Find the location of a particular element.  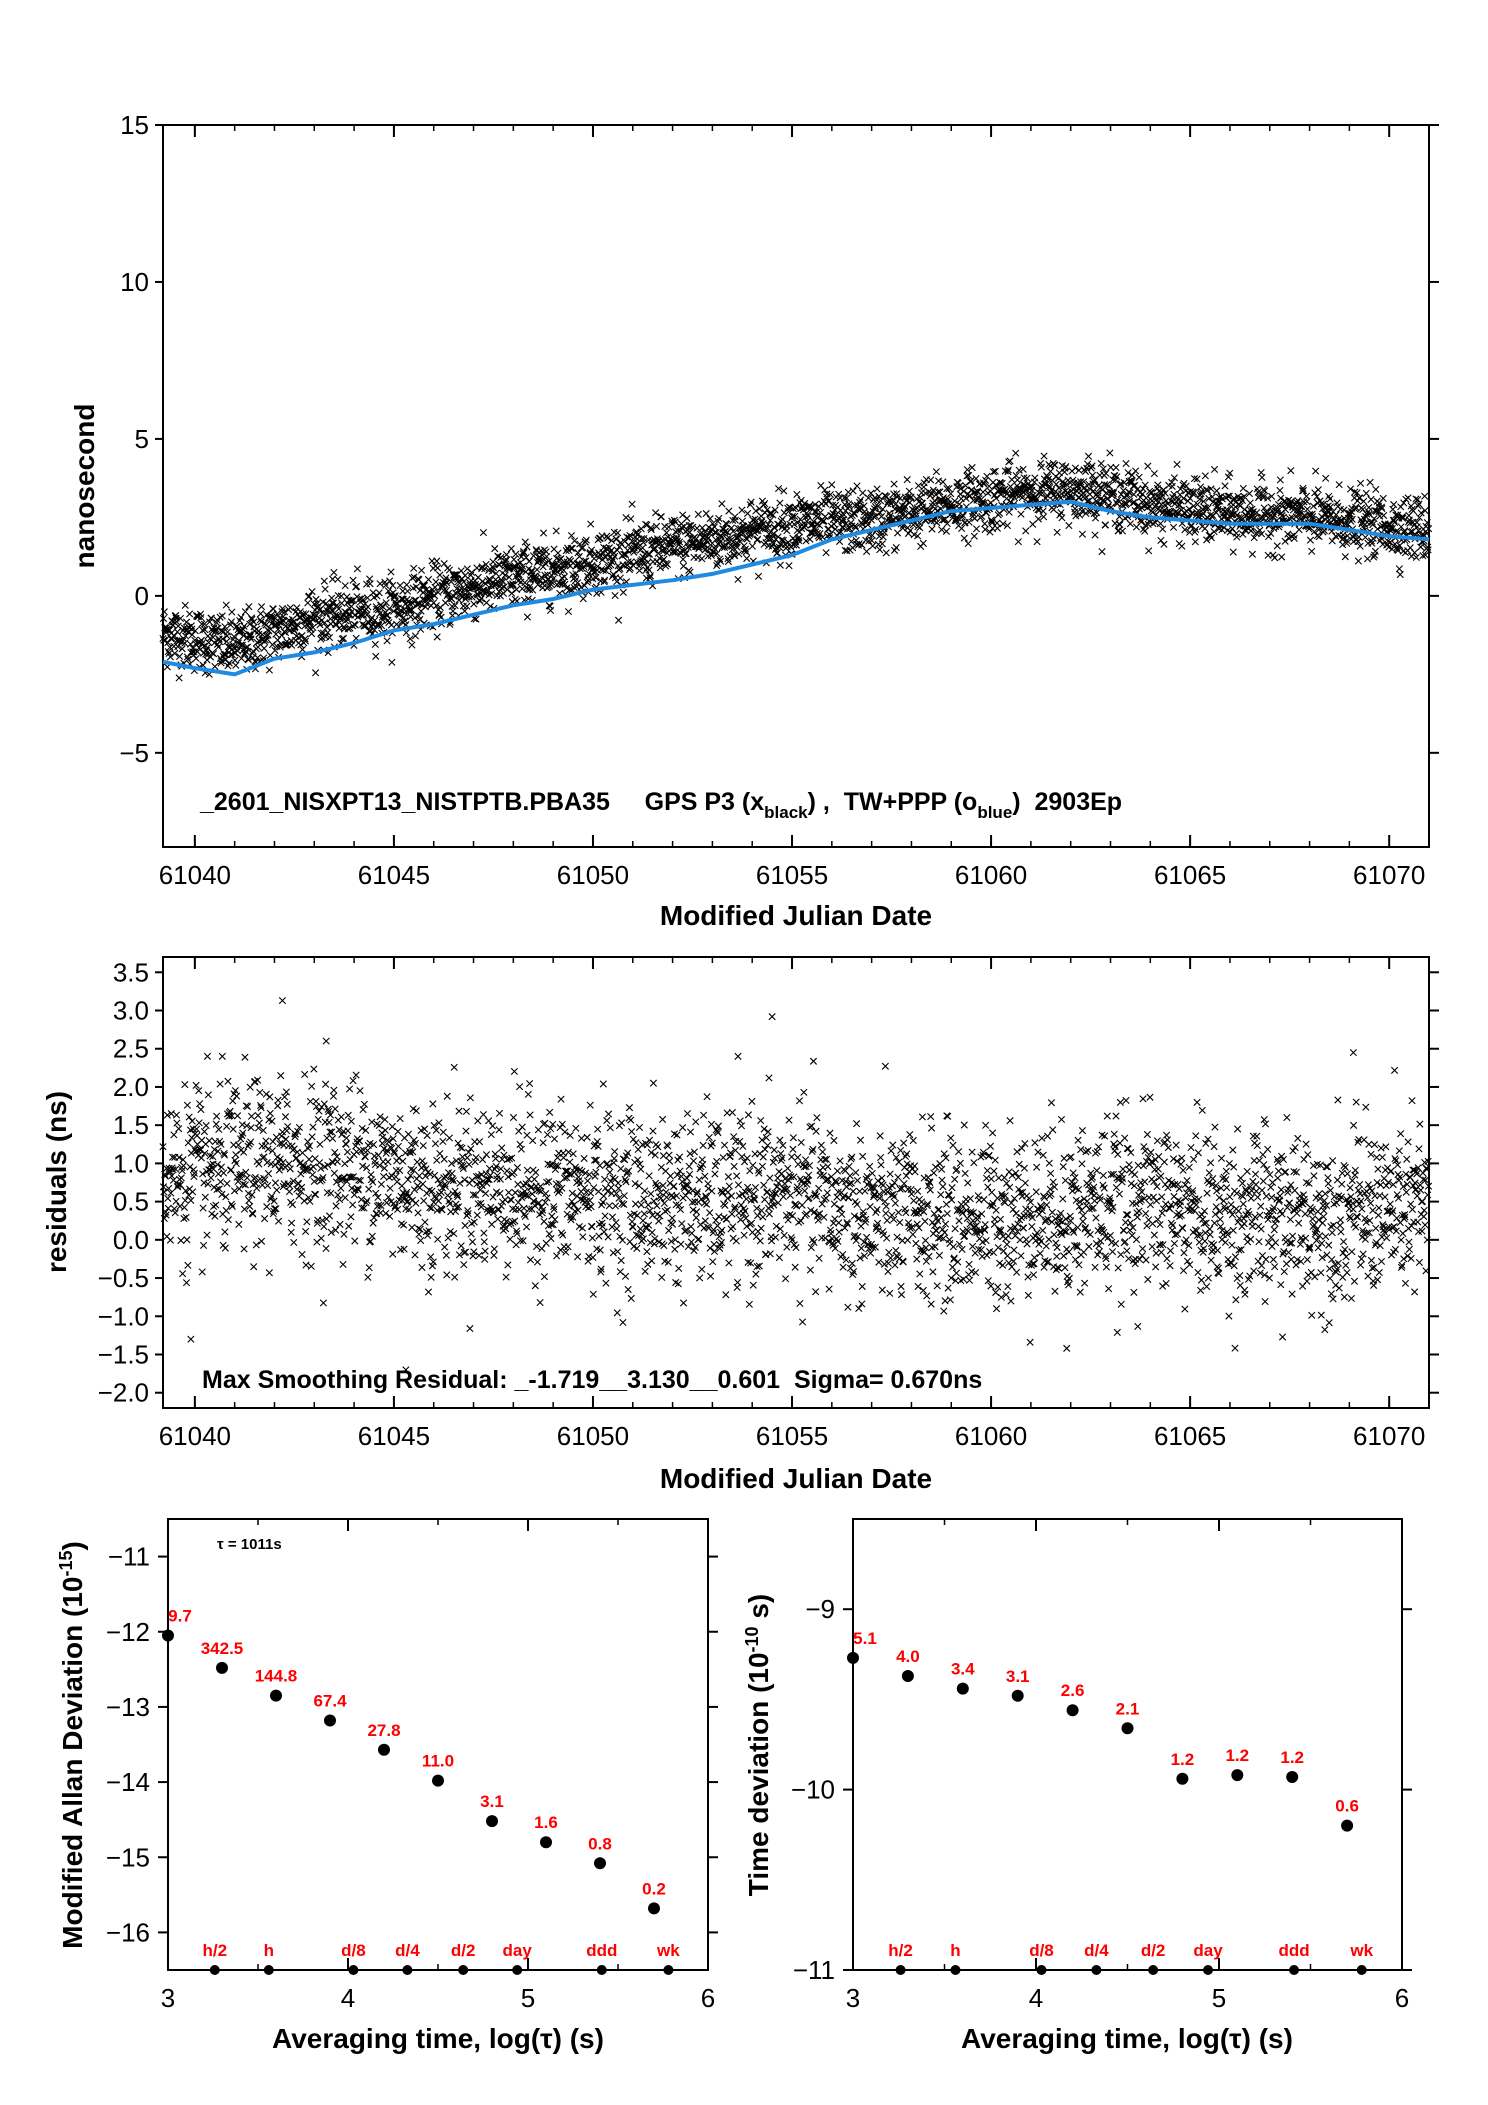

x-tick-label: 61050 is located at coordinates (593, 1436).